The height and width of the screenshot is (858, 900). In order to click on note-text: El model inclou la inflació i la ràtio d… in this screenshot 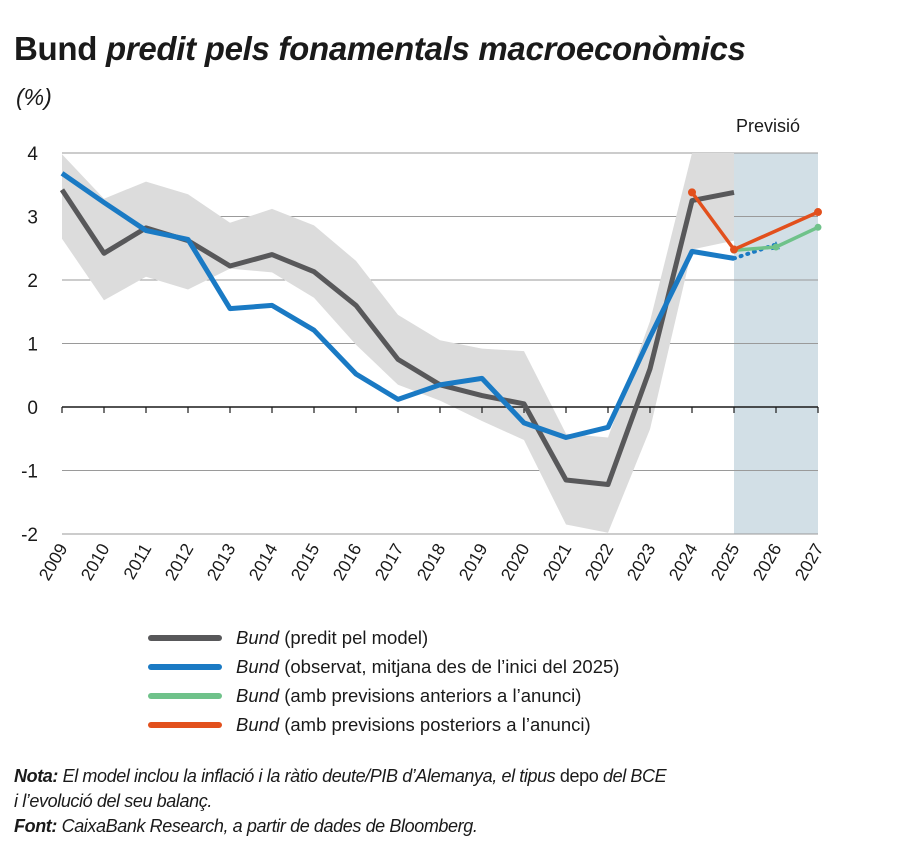, I will do `click(309, 776)`.